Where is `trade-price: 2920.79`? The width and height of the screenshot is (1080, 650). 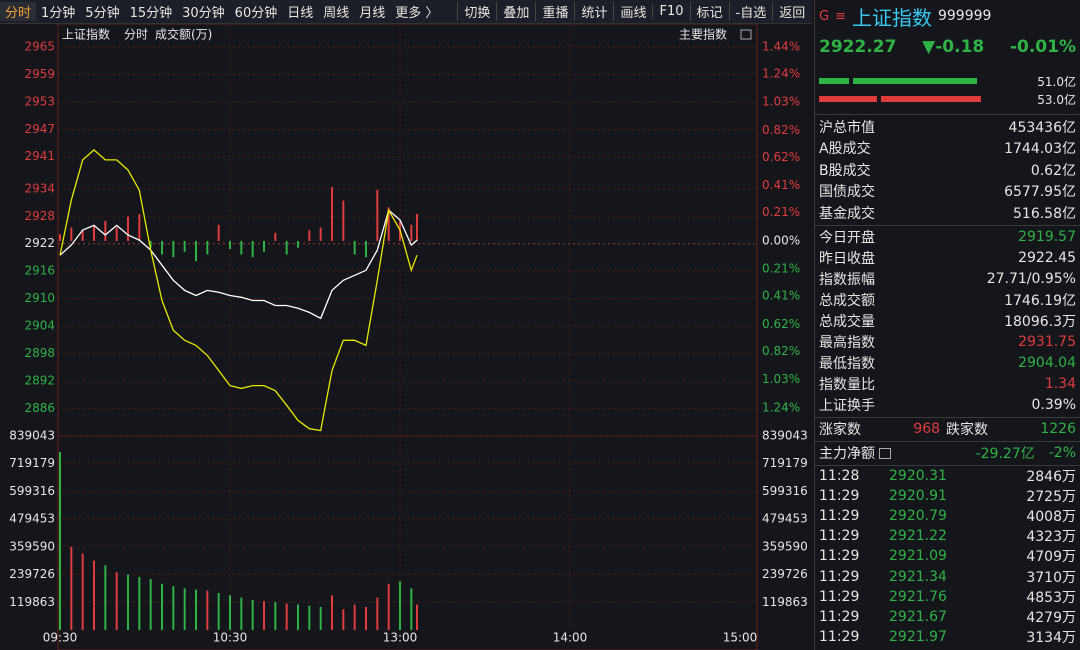 trade-price: 2920.79 is located at coordinates (918, 515).